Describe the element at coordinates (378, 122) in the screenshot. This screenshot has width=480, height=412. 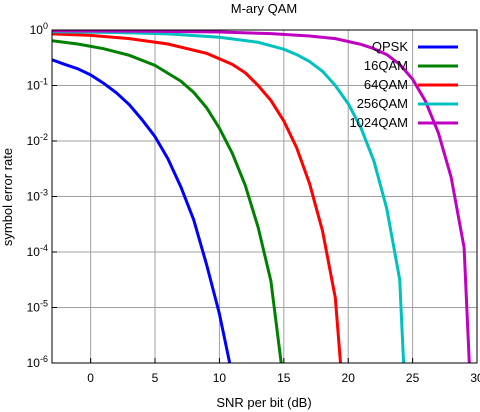
I see `legend-label-1024qam: 1024QAM` at that location.